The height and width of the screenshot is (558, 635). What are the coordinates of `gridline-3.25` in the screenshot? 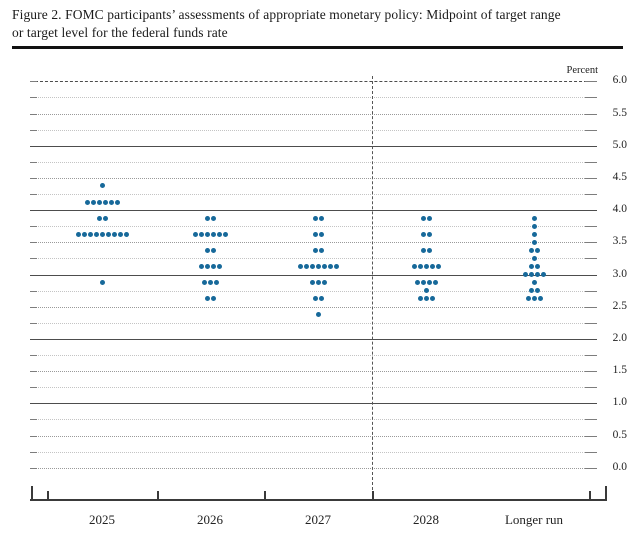 It's located at (313, 259).